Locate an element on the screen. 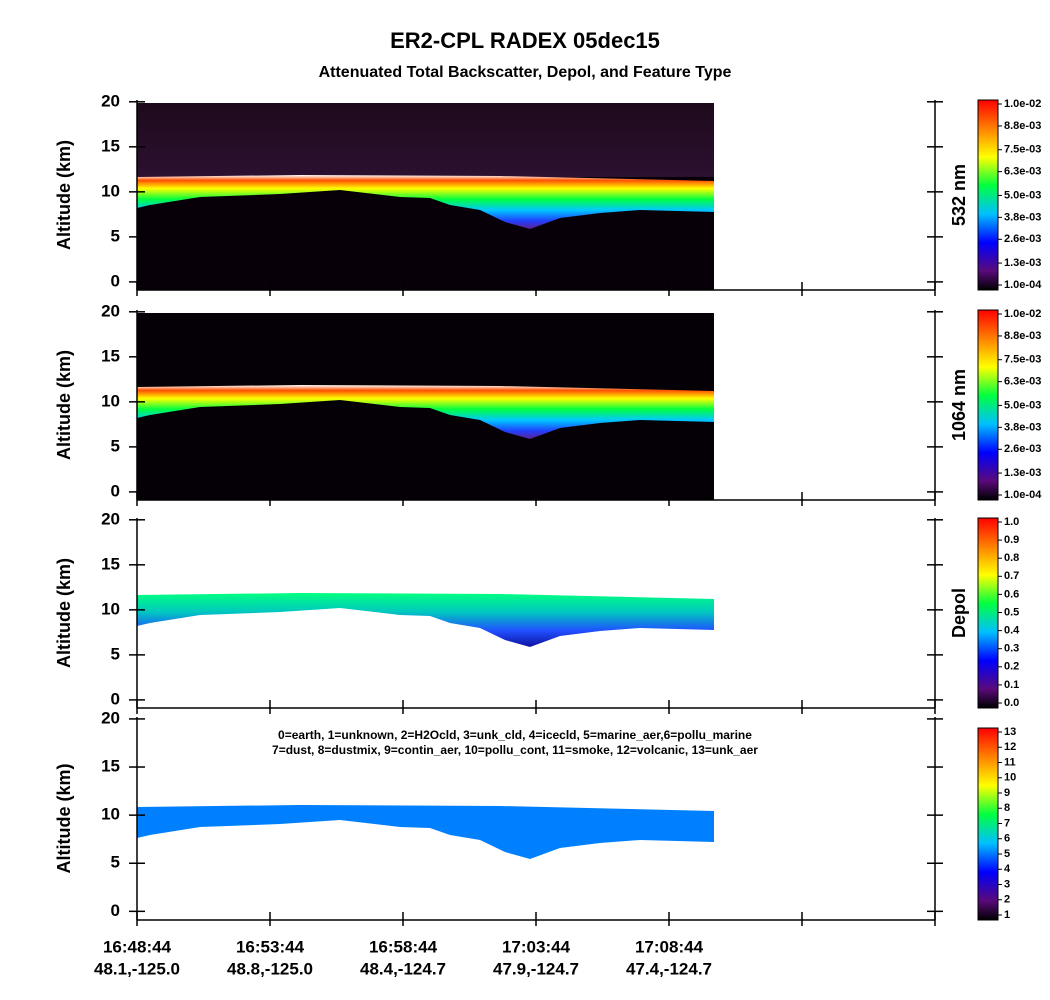 The height and width of the screenshot is (1000, 1050). colorbar-tick-label: 0.7 is located at coordinates (1011, 576).